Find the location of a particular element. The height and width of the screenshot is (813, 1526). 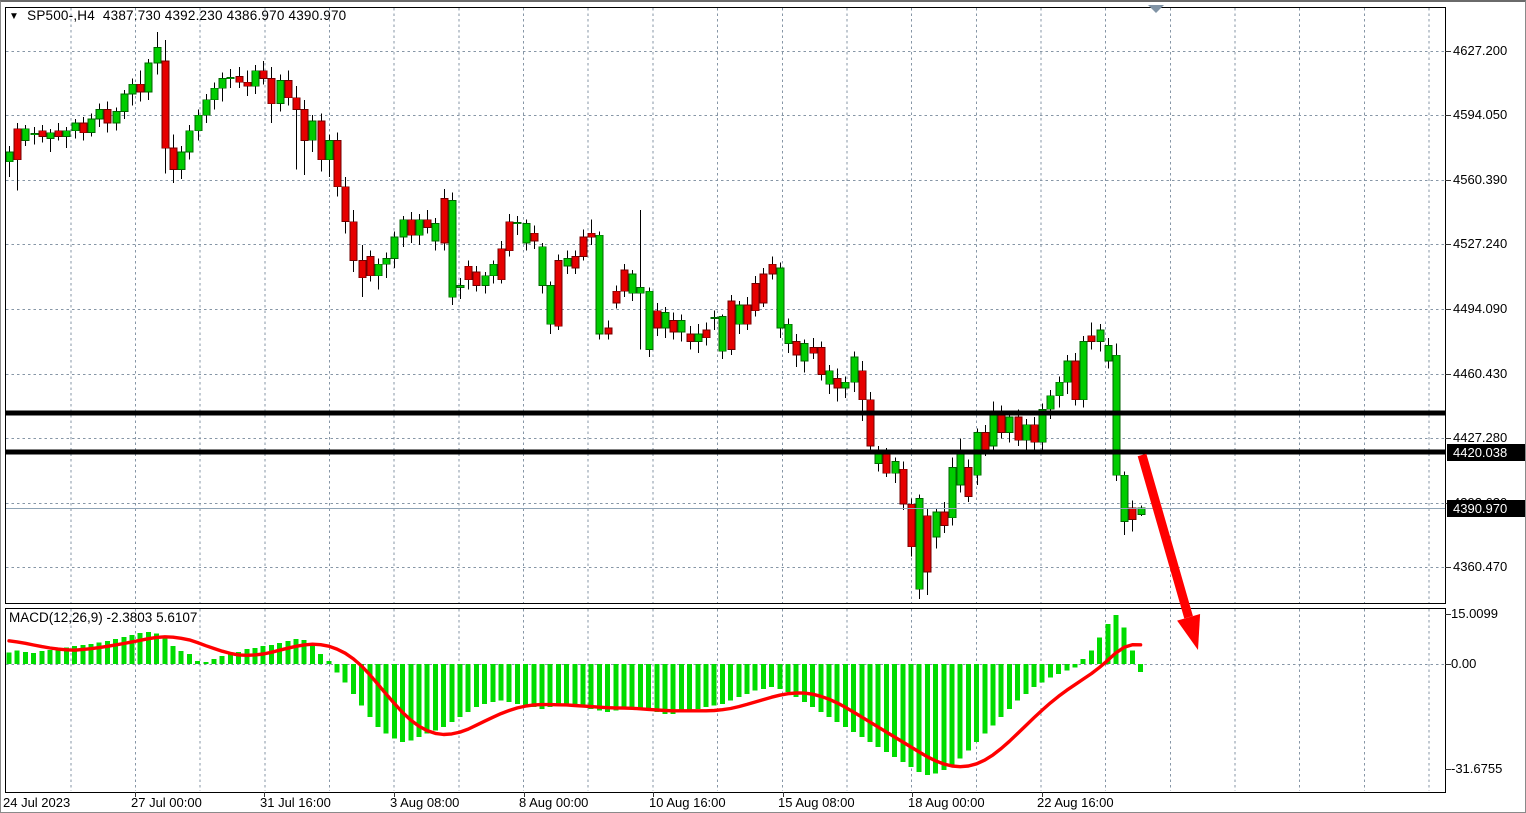

price-axis-label: 4527.240 is located at coordinates (1480, 243).